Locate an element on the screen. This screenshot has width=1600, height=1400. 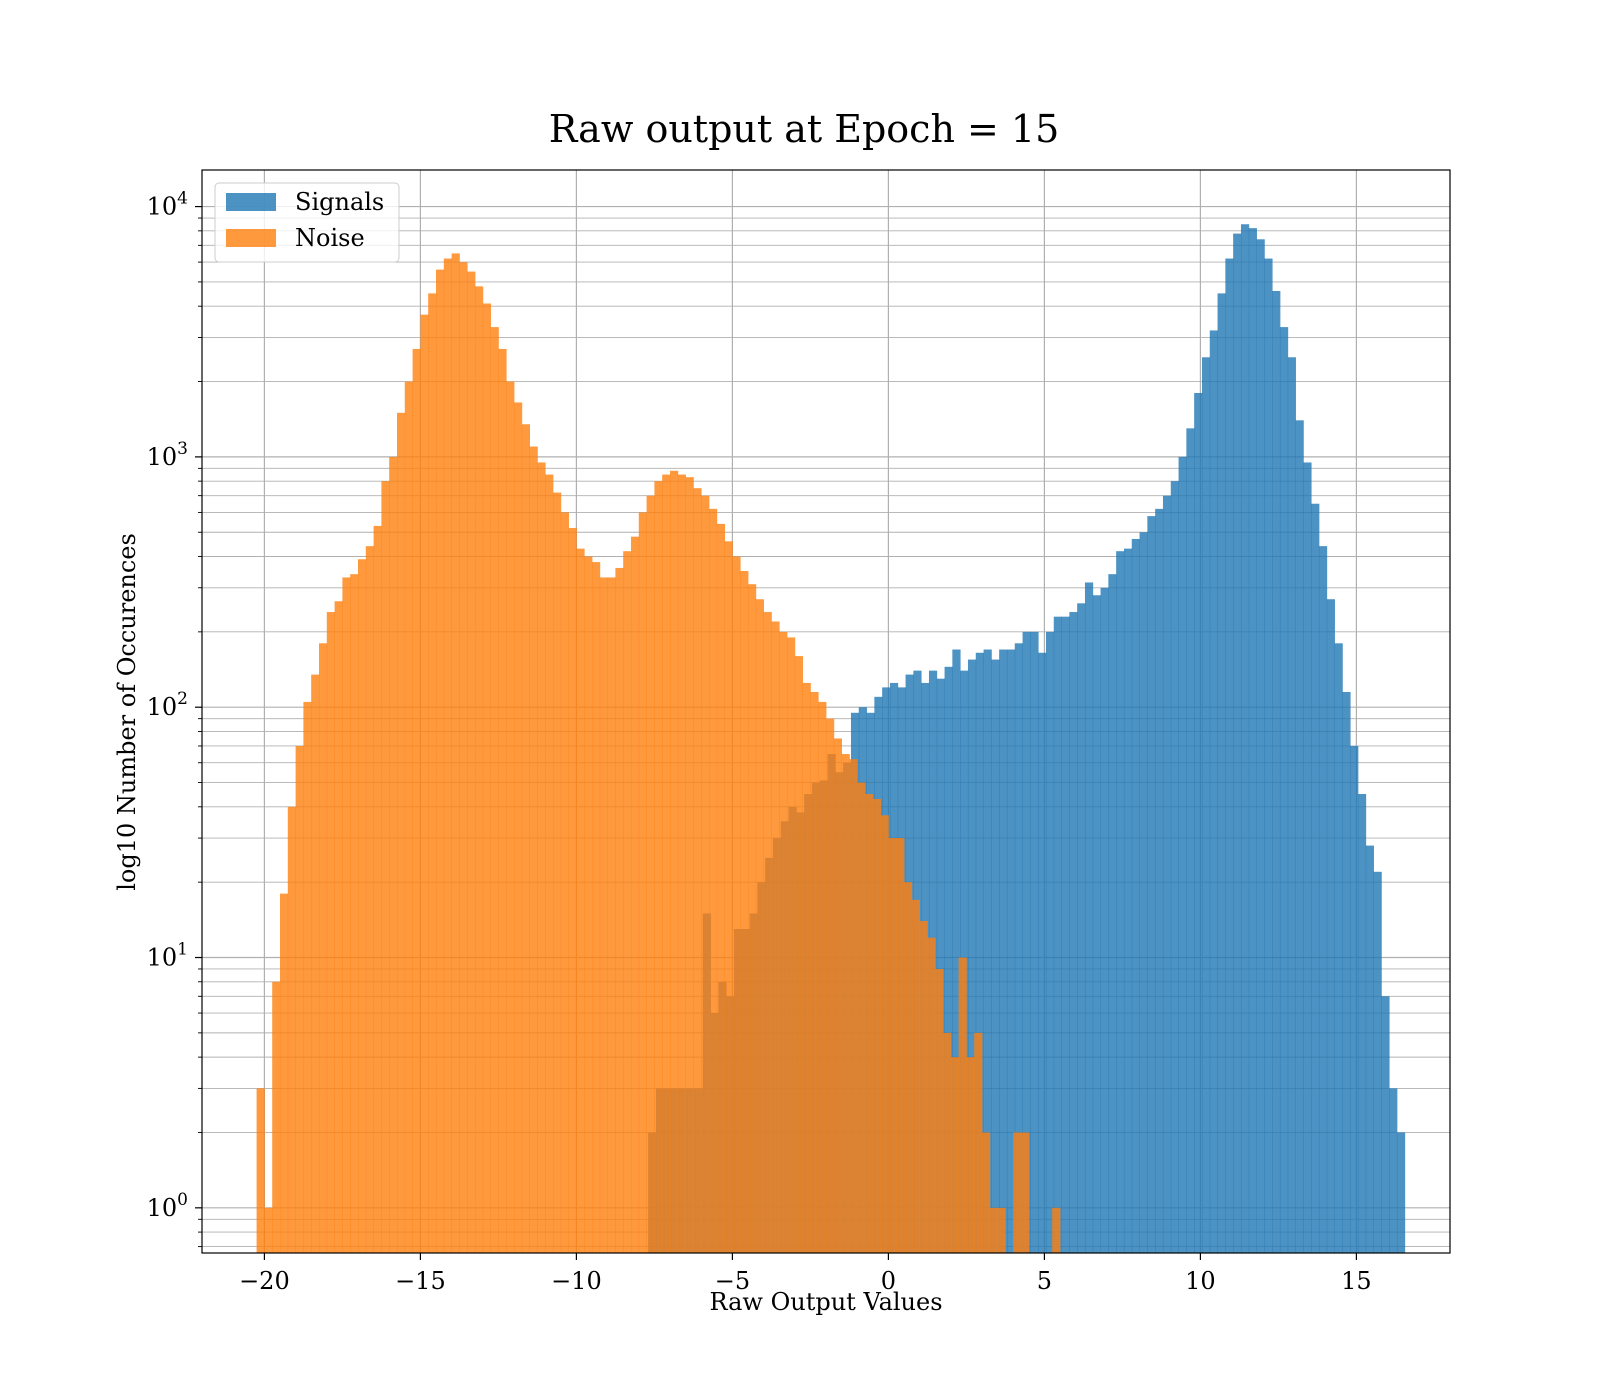
legend: Signals Noise is located at coordinates (307, 222).